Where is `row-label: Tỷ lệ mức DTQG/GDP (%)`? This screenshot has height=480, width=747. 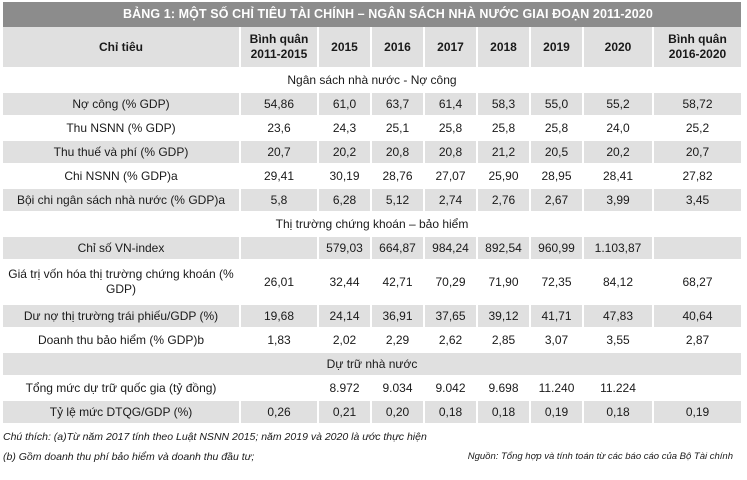
row-label: Tỷ lệ mức DTQG/GDP (%) is located at coordinates (122, 413).